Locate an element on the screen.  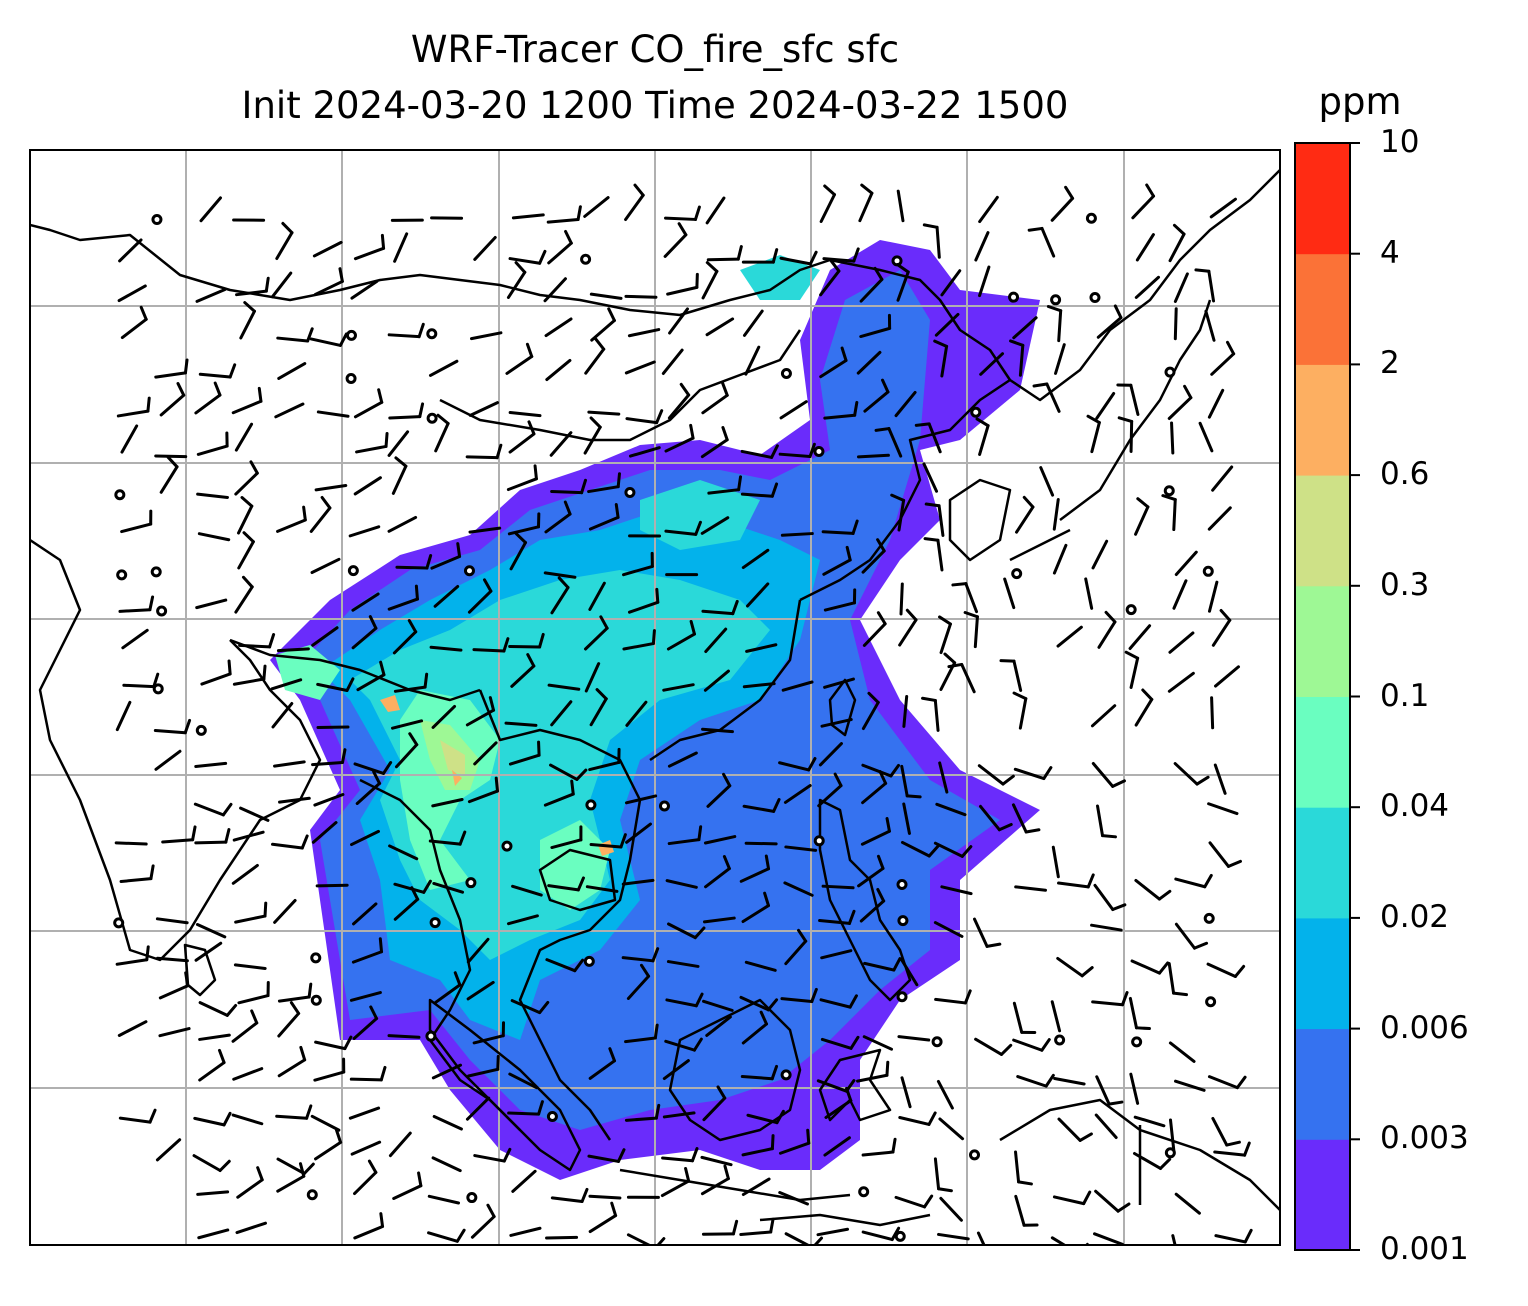
java-outline is located at coordinates (735, 1185).